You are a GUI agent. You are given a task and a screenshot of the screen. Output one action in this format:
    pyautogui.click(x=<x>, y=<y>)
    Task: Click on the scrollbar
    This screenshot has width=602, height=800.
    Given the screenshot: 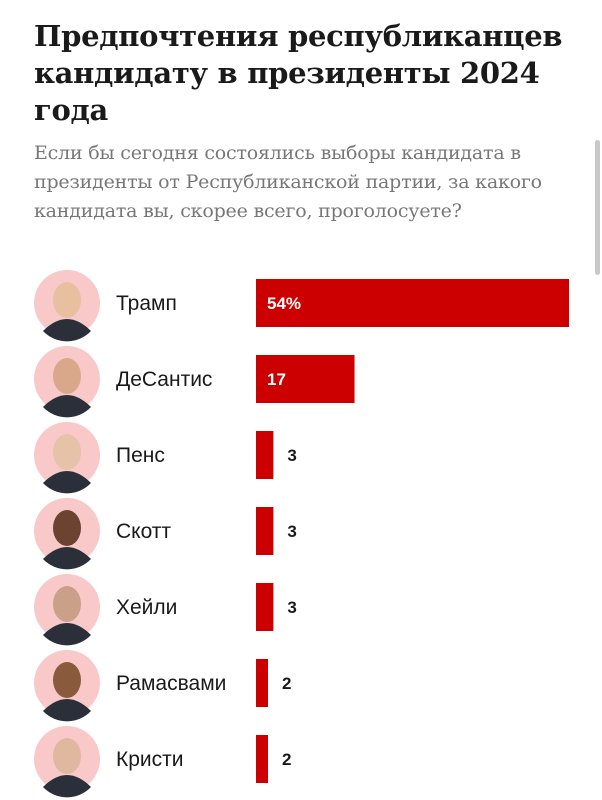 What is the action you would take?
    pyautogui.click(x=597, y=207)
    